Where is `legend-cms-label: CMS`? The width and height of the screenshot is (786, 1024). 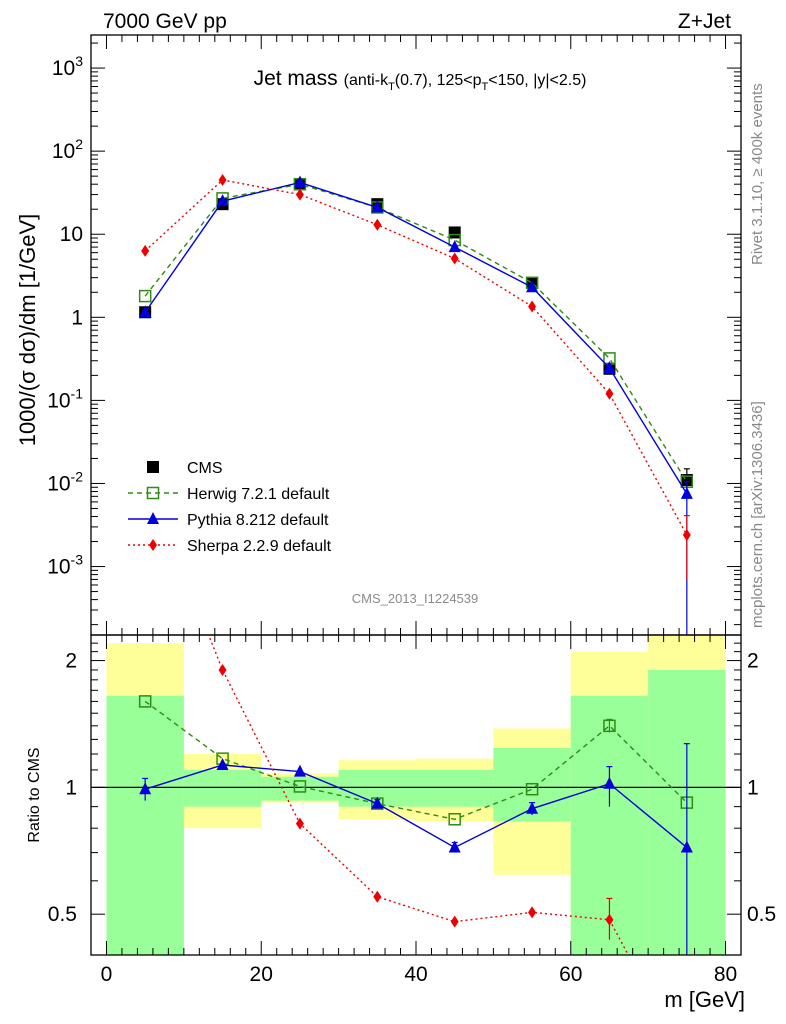 legend-cms-label: CMS is located at coordinates (205, 468).